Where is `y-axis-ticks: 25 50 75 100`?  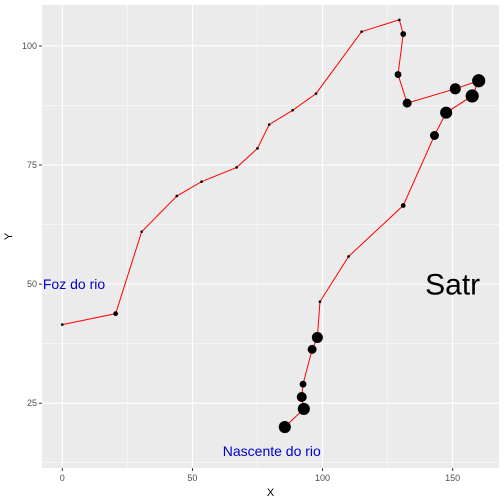
y-axis-ticks: 25 50 75 100 is located at coordinates (32, 224).